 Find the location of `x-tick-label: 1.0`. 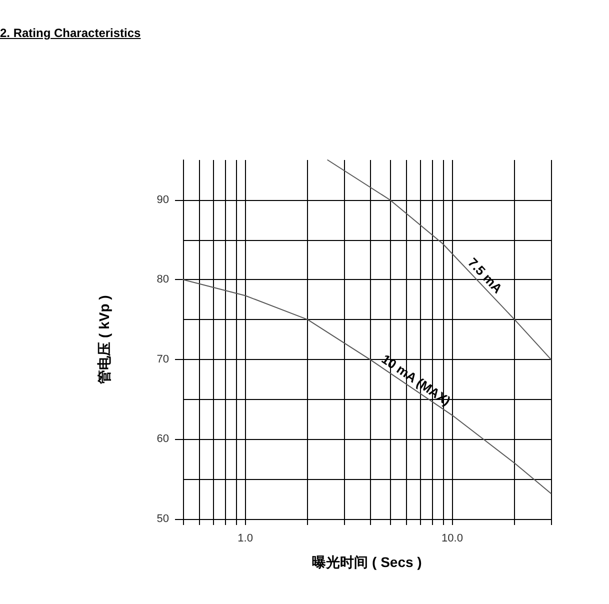

x-tick-label: 1.0 is located at coordinates (245, 538).